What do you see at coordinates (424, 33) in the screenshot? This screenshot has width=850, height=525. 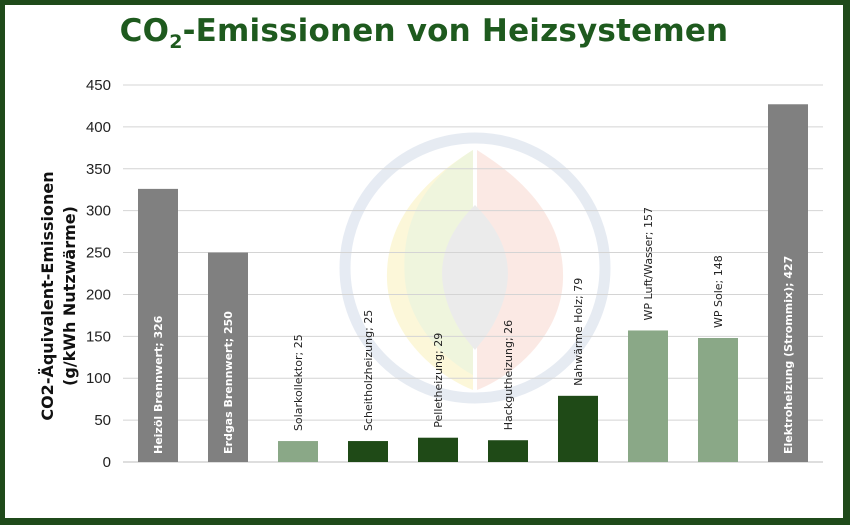 I see `chart-title: CO2-Emissionen von Heizsystemen` at bounding box center [424, 33].